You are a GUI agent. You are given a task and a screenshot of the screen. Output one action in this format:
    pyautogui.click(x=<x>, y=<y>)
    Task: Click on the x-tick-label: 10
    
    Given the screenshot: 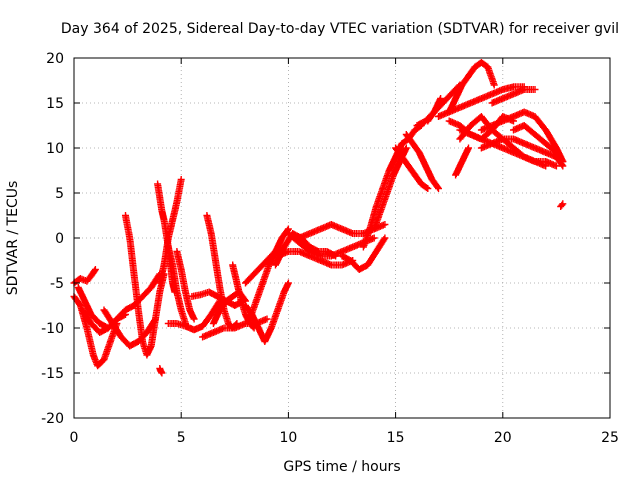 What is the action you would take?
    pyautogui.click(x=288, y=438)
    